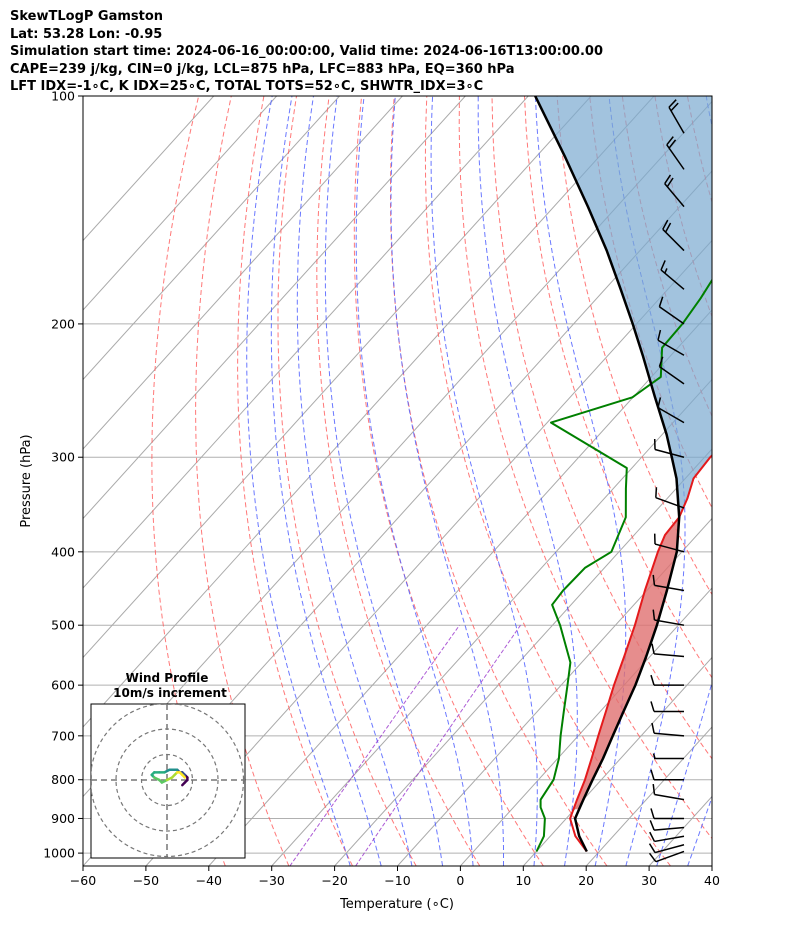  Describe the element at coordinates (209, 880) in the screenshot. I see `x-tick-label: −40` at that location.